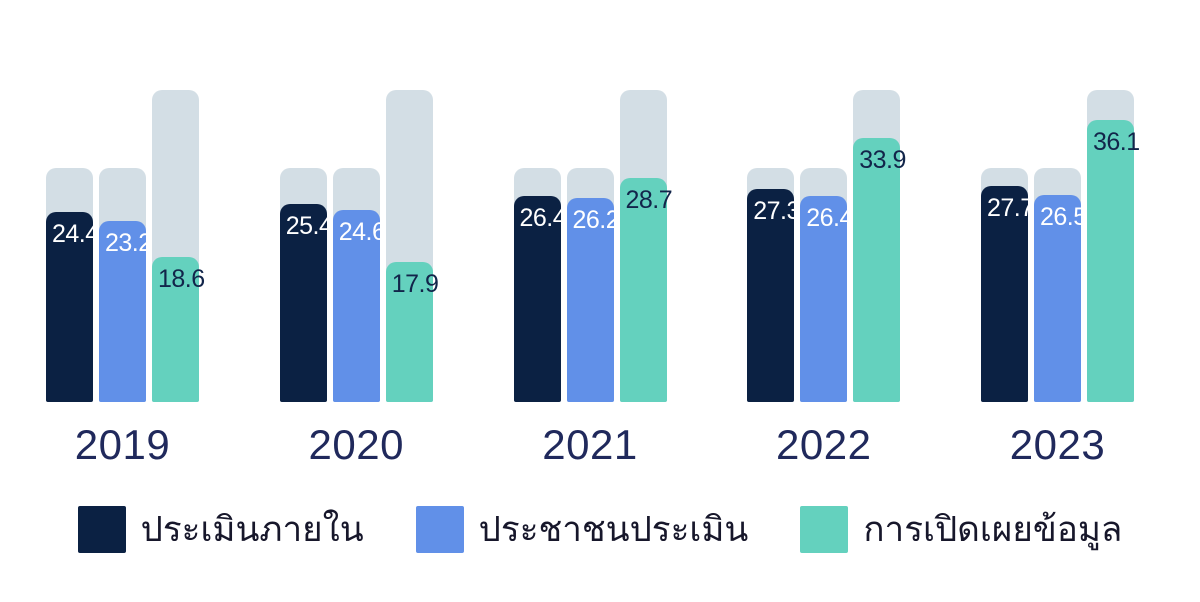  What do you see at coordinates (1057, 444) in the screenshot?
I see `x-axis-label-year: 2023` at bounding box center [1057, 444].